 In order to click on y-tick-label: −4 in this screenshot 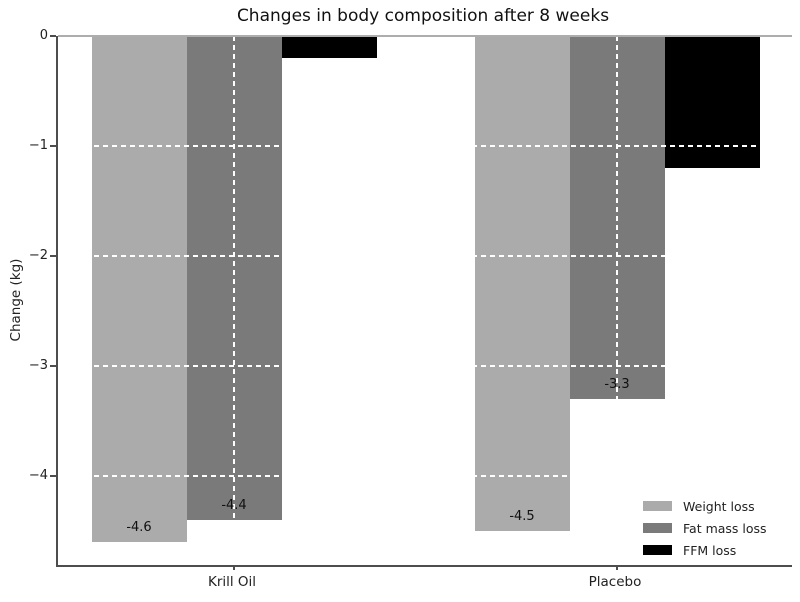, I will do `click(38, 475)`.